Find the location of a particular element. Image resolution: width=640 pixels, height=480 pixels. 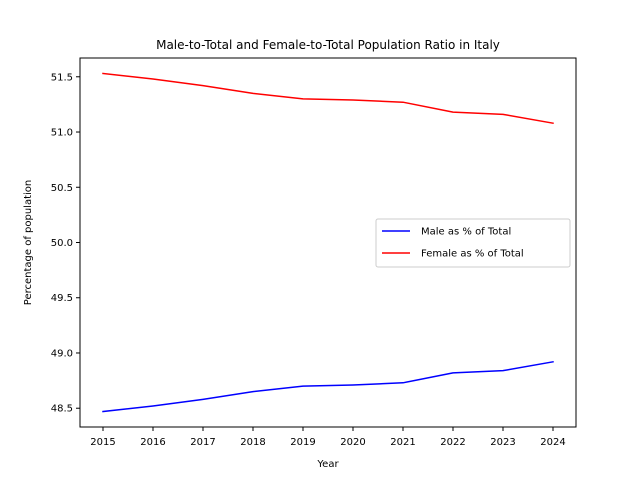

y-tick-label: 50.5 is located at coordinates (62, 188).